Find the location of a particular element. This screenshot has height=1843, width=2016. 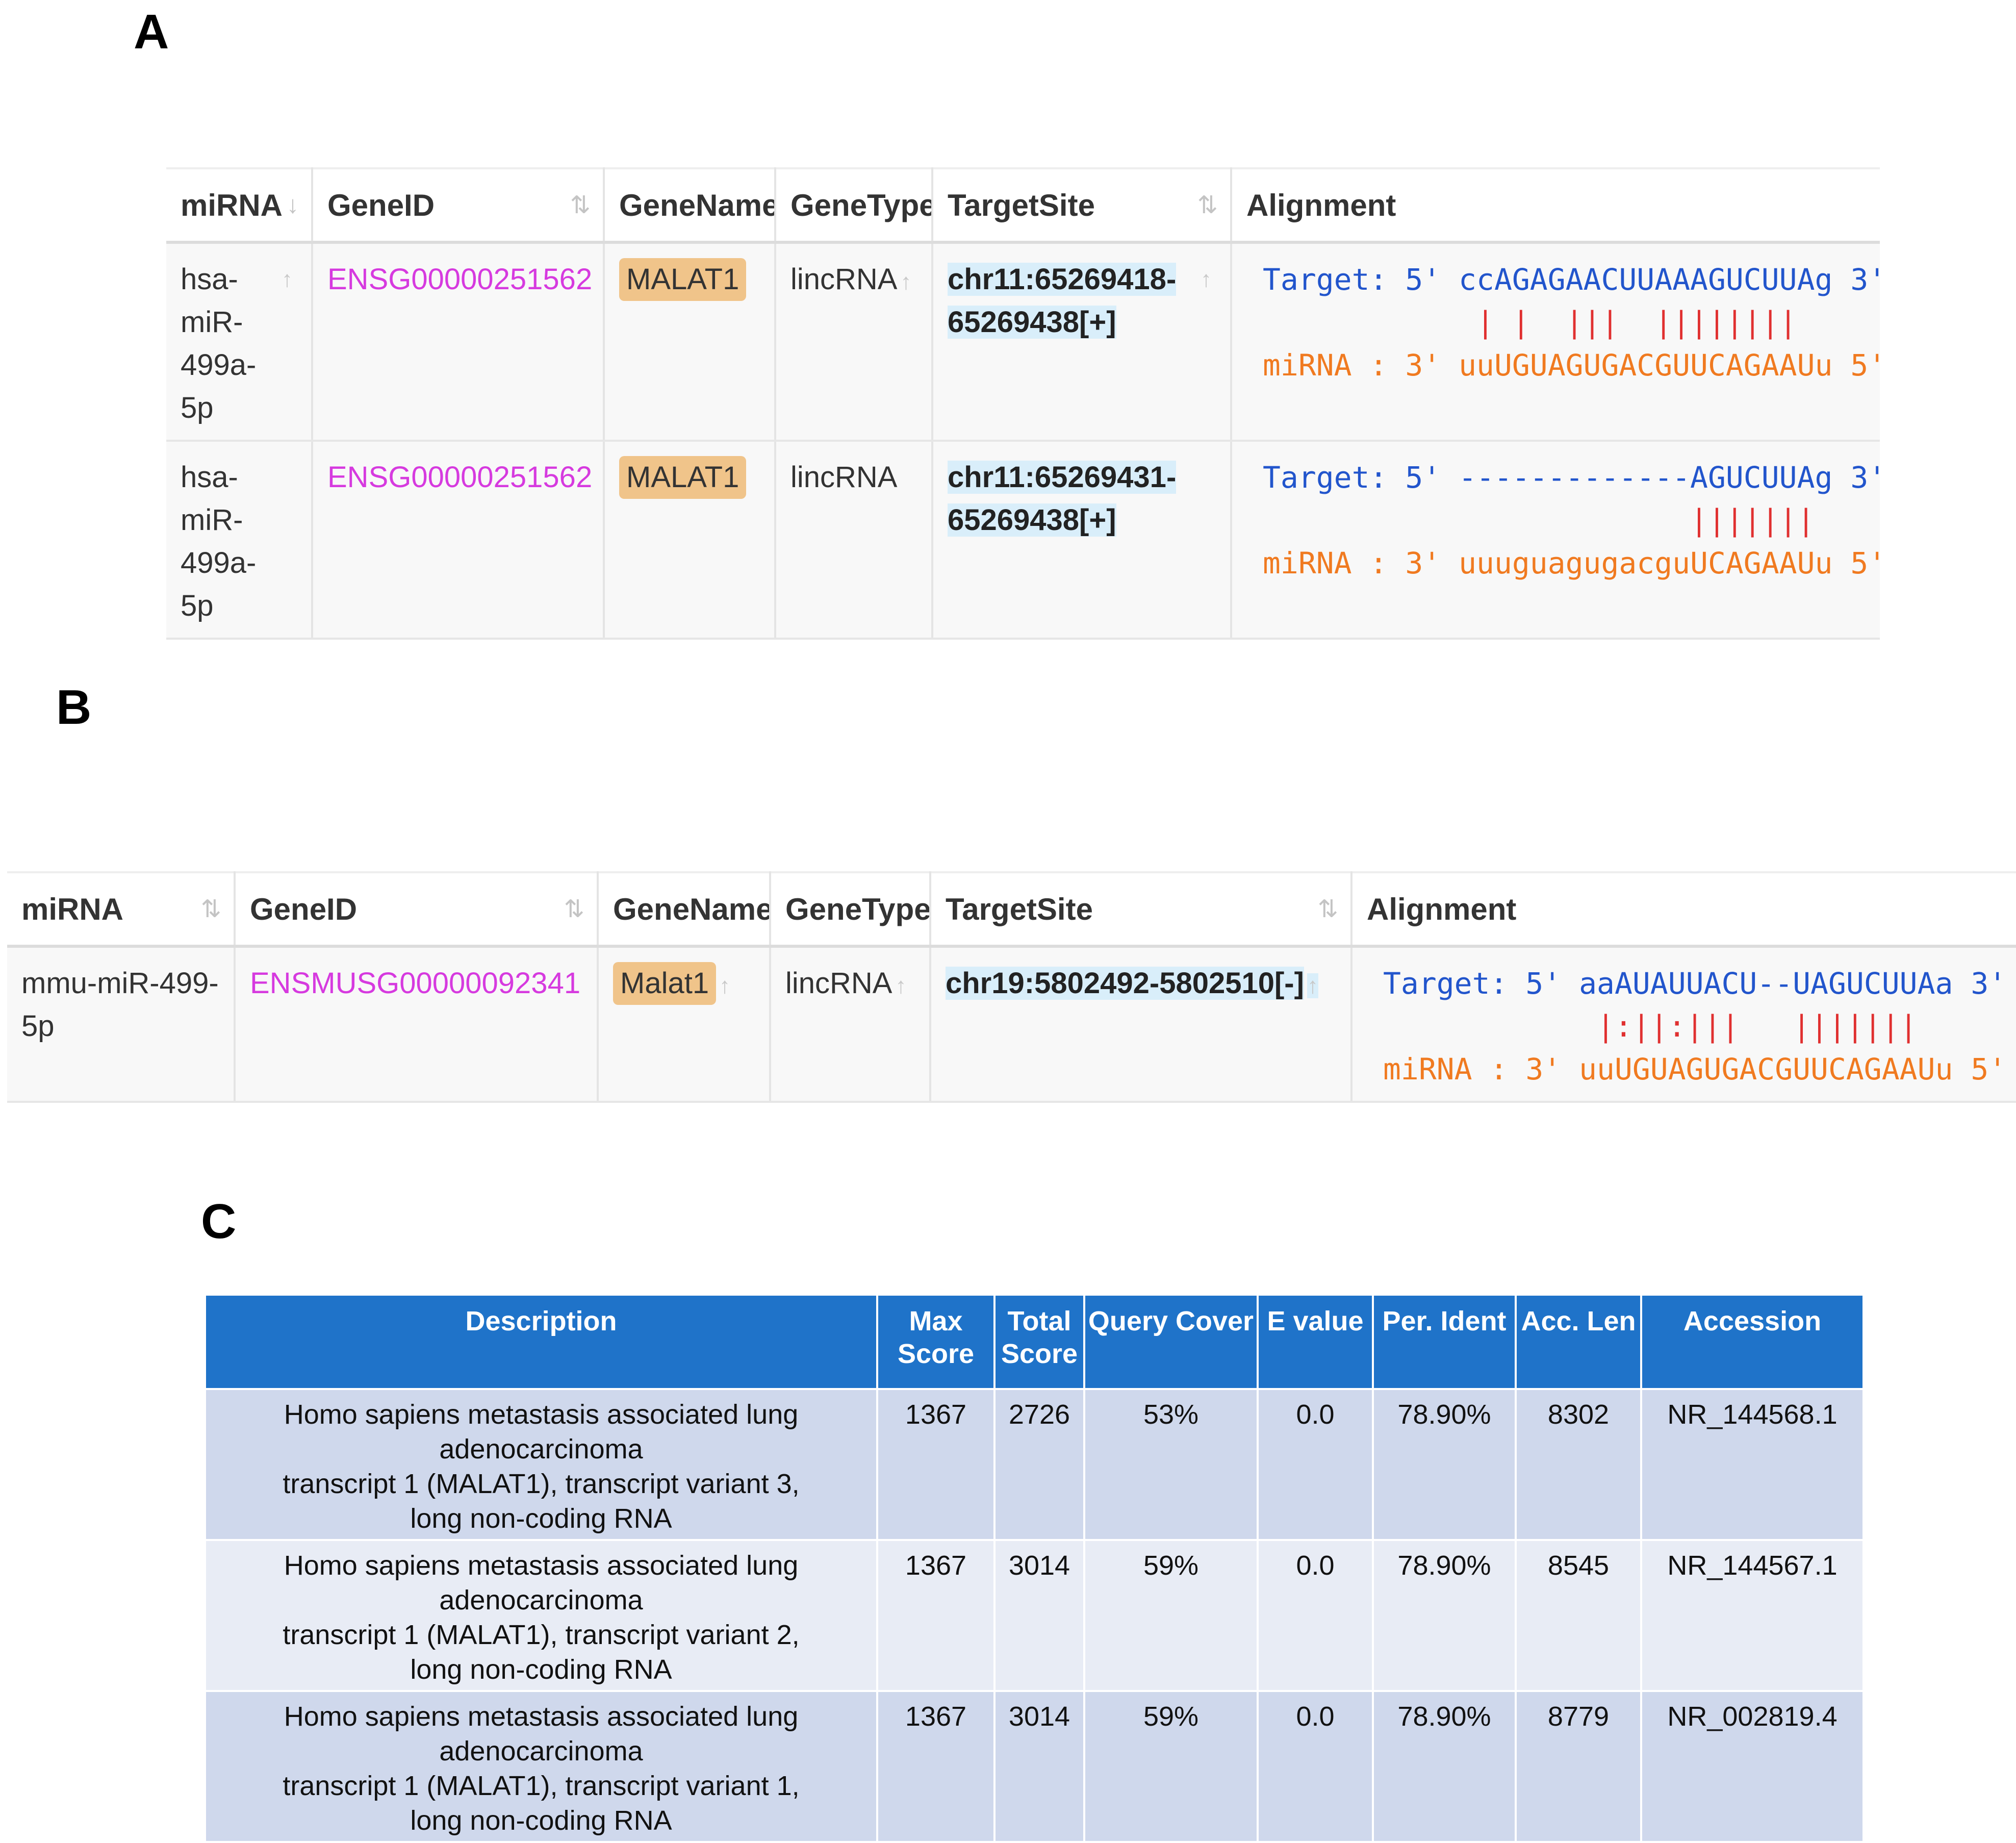

cell-accession: NR_144567.1 is located at coordinates (1752, 1615).